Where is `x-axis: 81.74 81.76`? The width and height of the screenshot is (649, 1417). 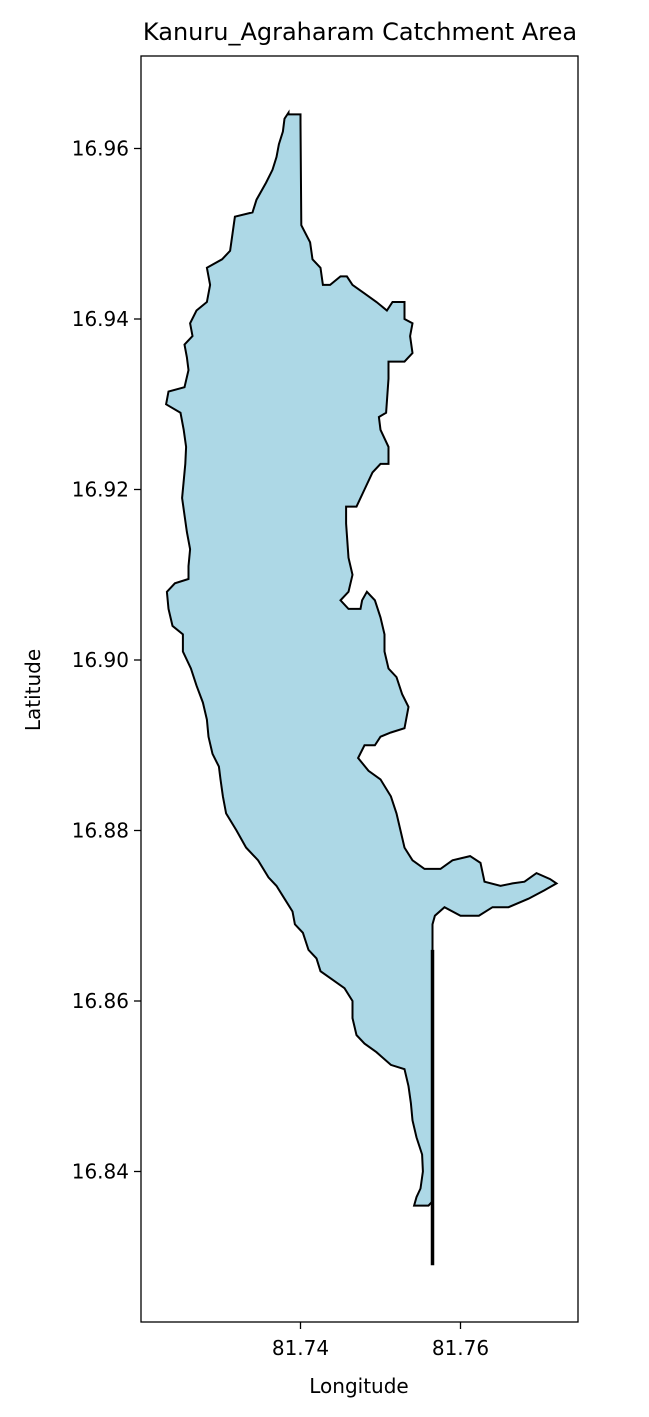
x-axis: 81.74 81.76 is located at coordinates (380, 1341).